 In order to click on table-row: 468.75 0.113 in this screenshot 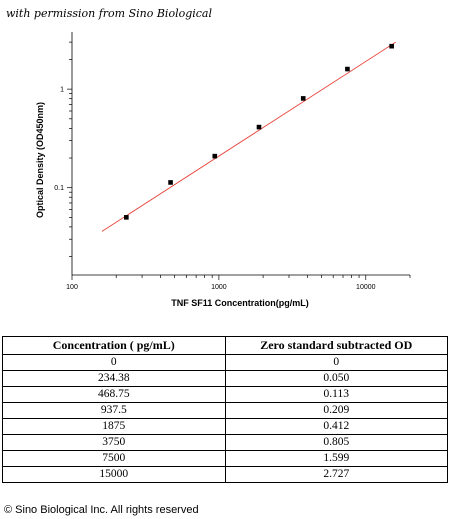, I will do `click(225, 394)`.